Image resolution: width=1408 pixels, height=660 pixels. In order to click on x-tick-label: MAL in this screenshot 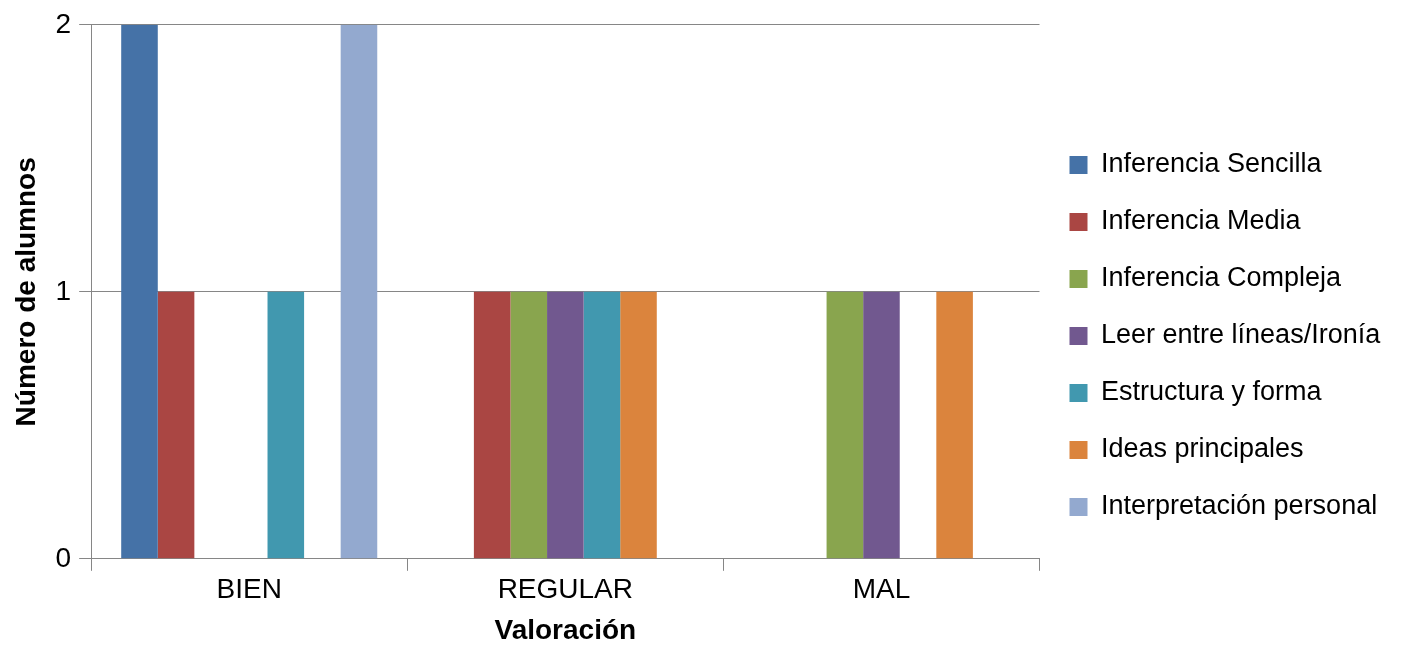, I will do `click(881, 589)`.